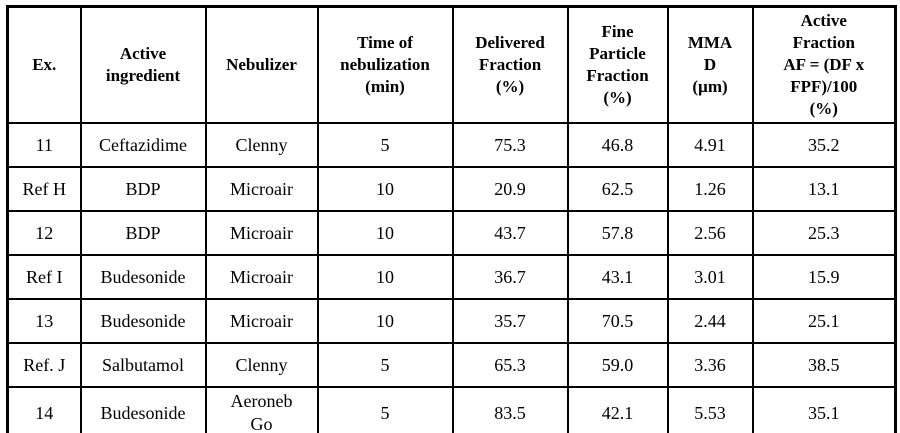 The height and width of the screenshot is (433, 900). Describe the element at coordinates (710, 233) in the screenshot. I see `cell-mmad: 2.56` at that location.